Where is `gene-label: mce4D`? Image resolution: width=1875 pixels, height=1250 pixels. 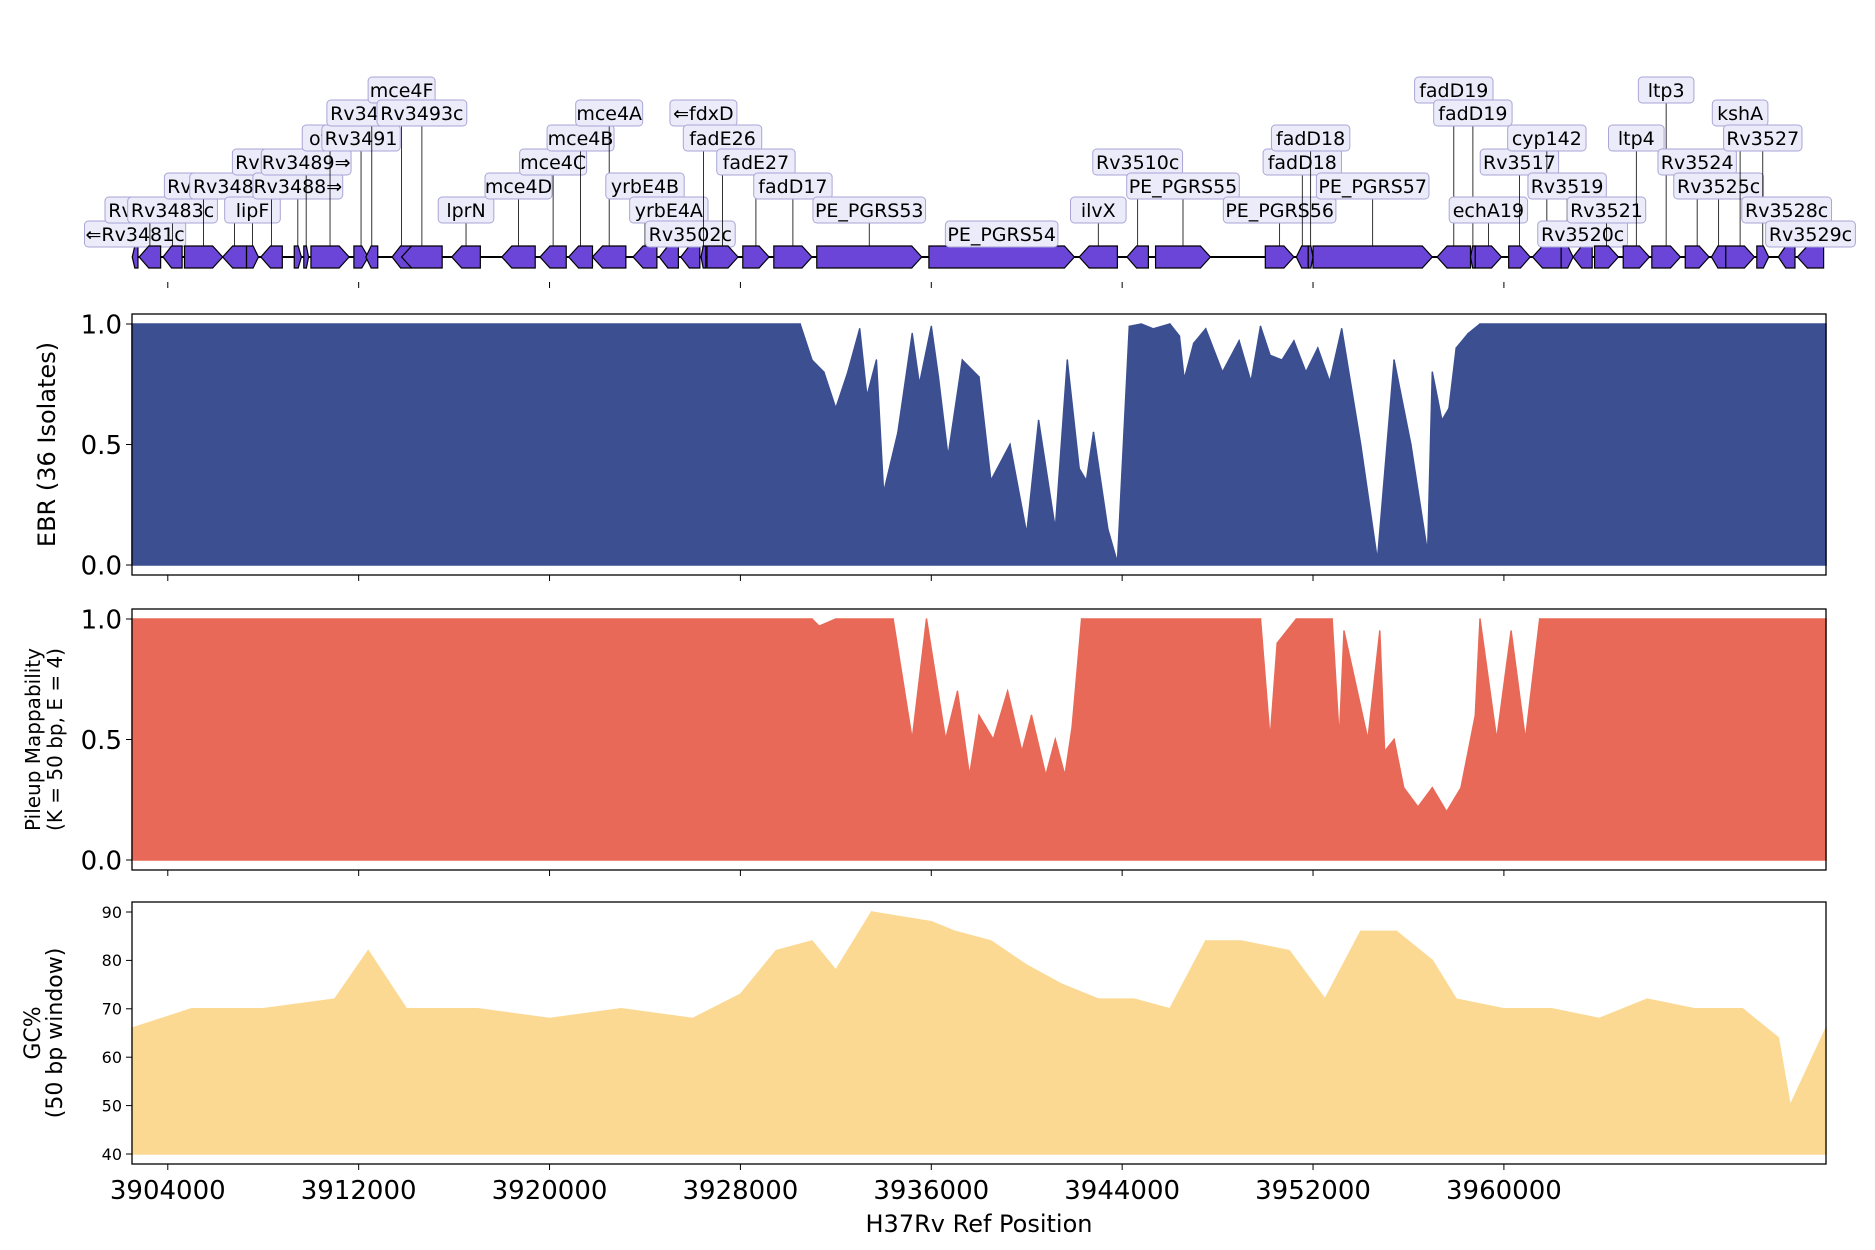 gene-label: mce4D is located at coordinates (518, 187).